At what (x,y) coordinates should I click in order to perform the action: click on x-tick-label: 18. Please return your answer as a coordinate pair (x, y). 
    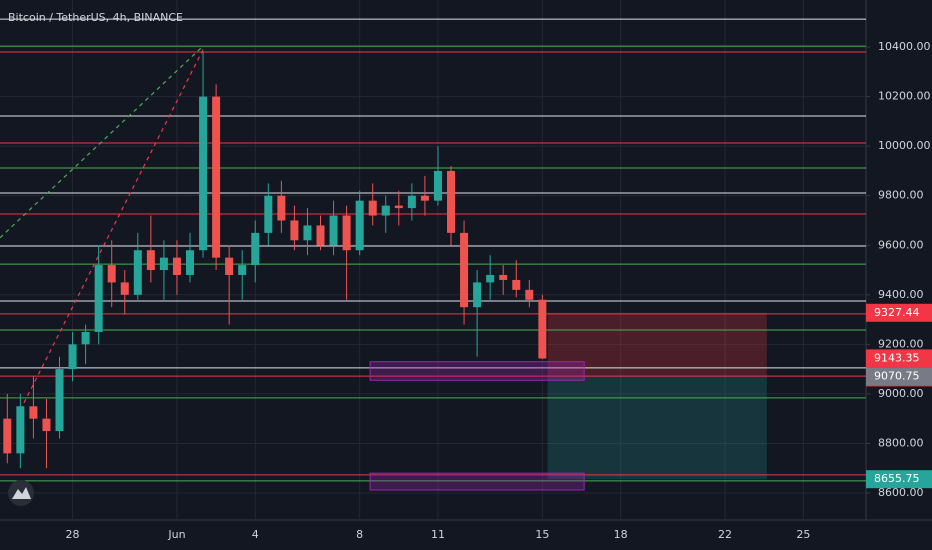
    Looking at the image, I should click on (621, 534).